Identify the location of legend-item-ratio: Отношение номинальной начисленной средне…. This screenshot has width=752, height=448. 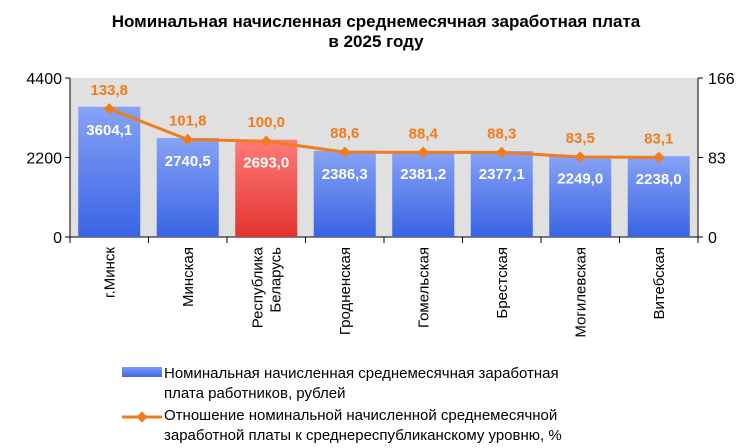
(342, 426).